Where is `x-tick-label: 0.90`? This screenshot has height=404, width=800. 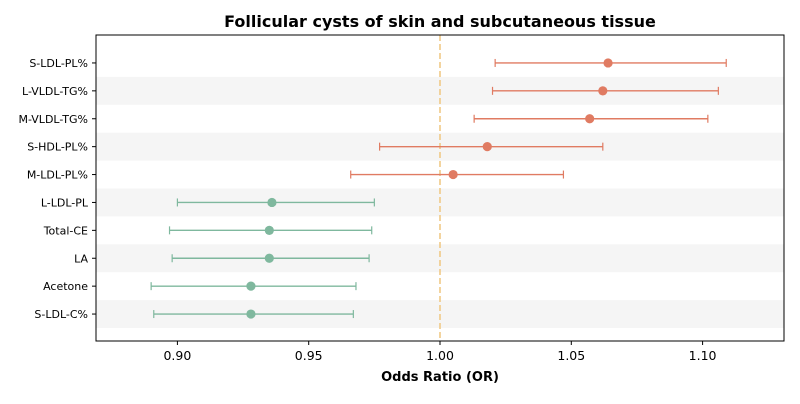
x-tick-label: 0.90 is located at coordinates (177, 355).